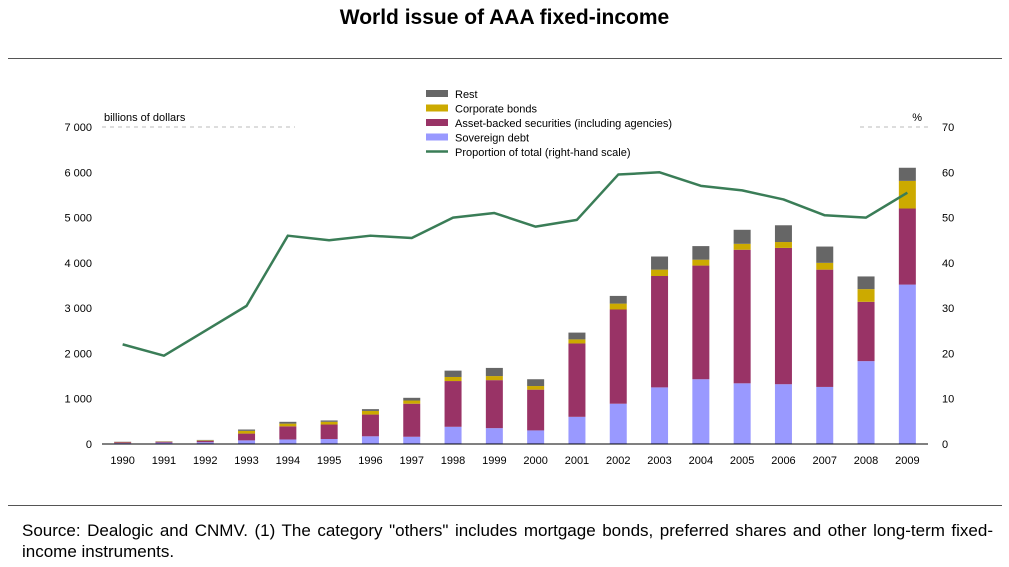  Describe the element at coordinates (948, 219) in the screenshot. I see `y-right-tick-label: 50` at that location.